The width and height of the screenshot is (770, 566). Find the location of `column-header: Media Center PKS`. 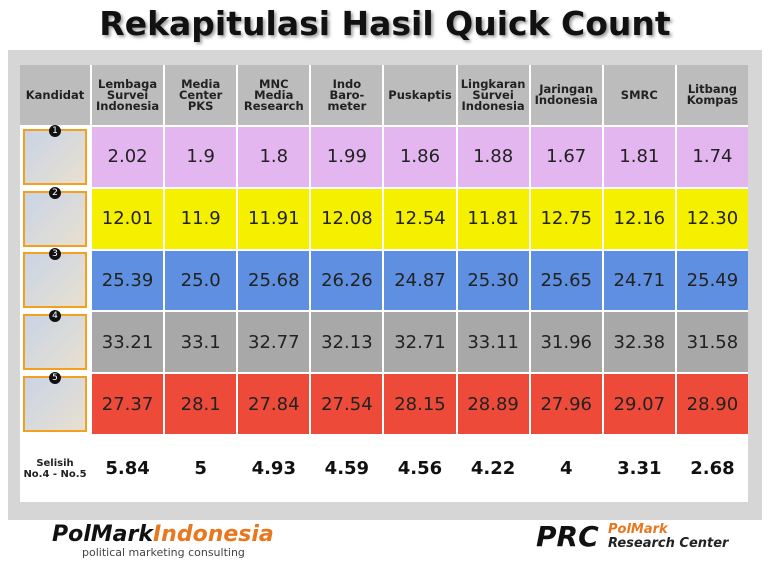

column-header: Media Center PKS is located at coordinates (201, 95).